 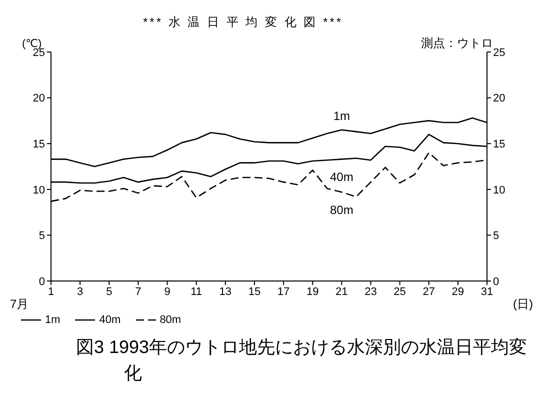 What do you see at coordinates (243, 22) in the screenshot?
I see `chart-title: *** 水 温 日 平 均 変 化 図 ***` at bounding box center [243, 22].